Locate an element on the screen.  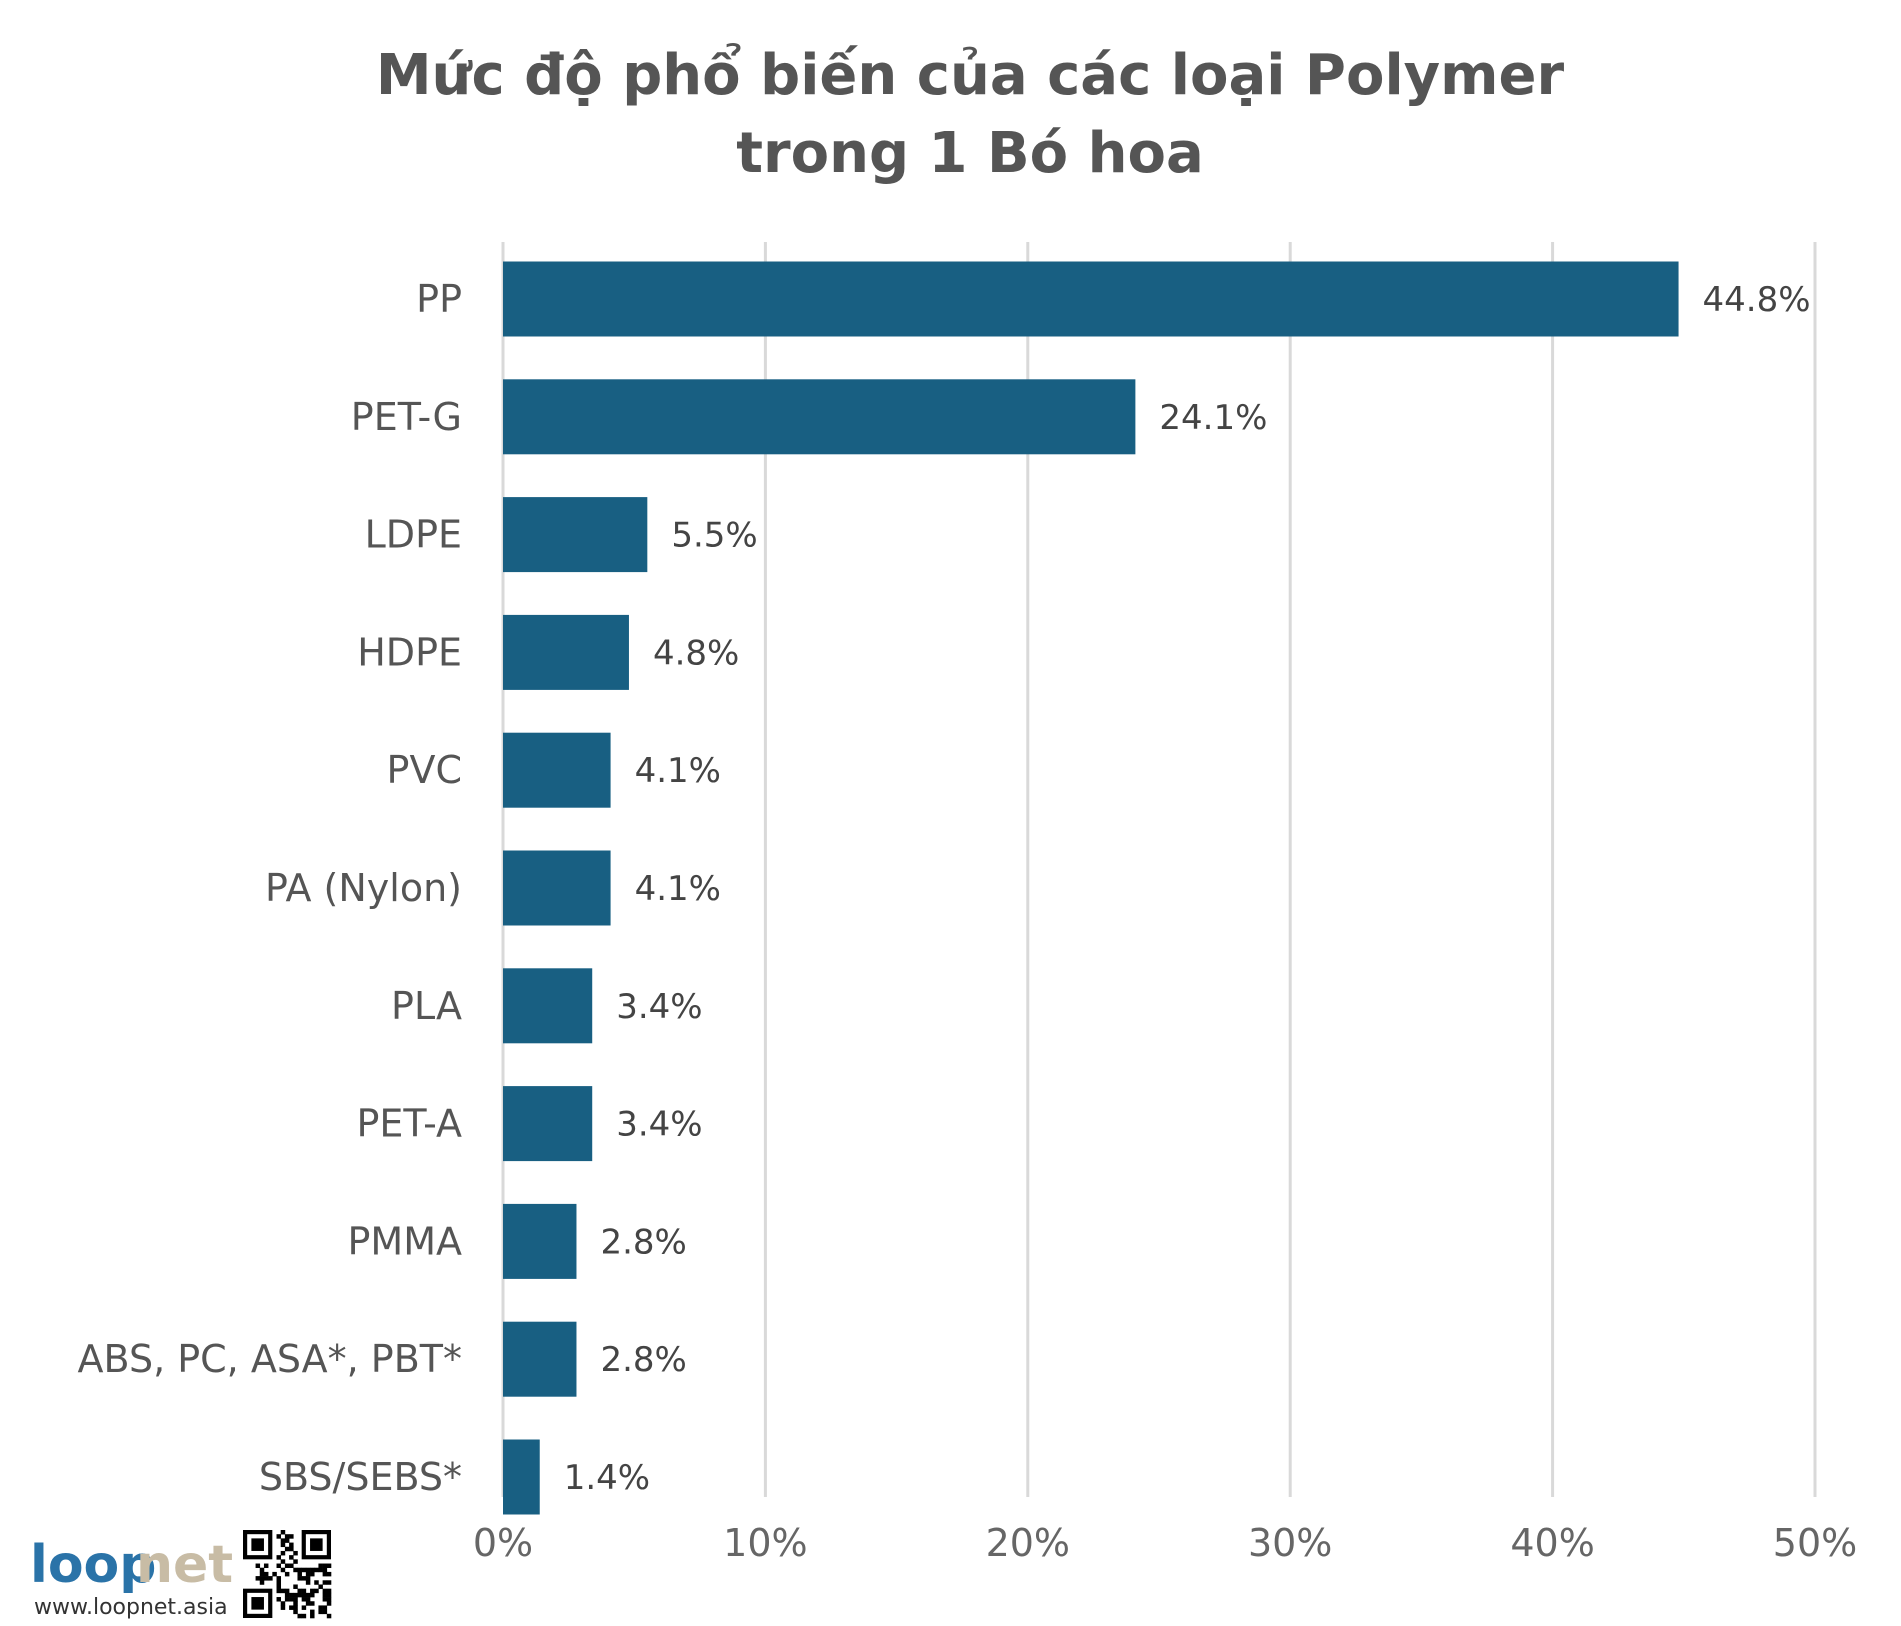
category-label: PP is located at coordinates (439, 299).